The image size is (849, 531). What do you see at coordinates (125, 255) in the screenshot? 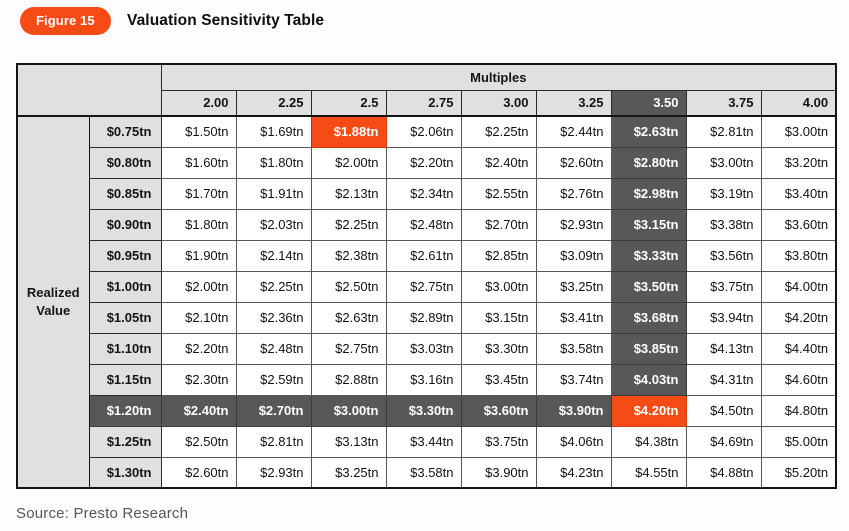
I see `row-label-$0.95tn: $0.95tn` at bounding box center [125, 255].